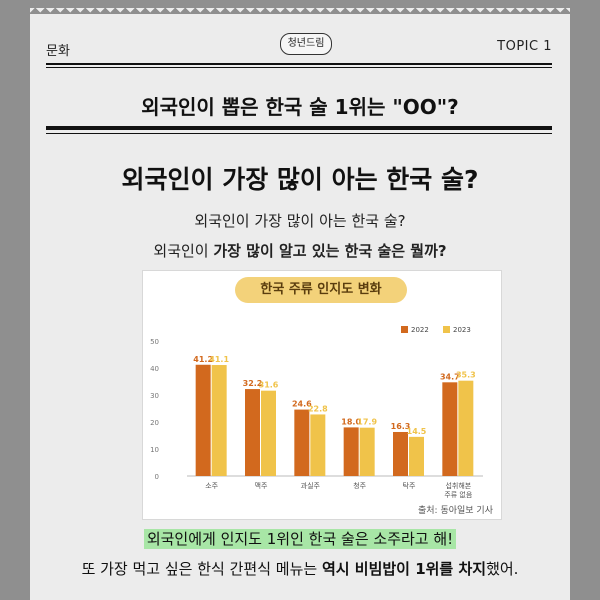  Describe the element at coordinates (401, 426) in the screenshot. I see `bar-value-label: 16.3` at that location.